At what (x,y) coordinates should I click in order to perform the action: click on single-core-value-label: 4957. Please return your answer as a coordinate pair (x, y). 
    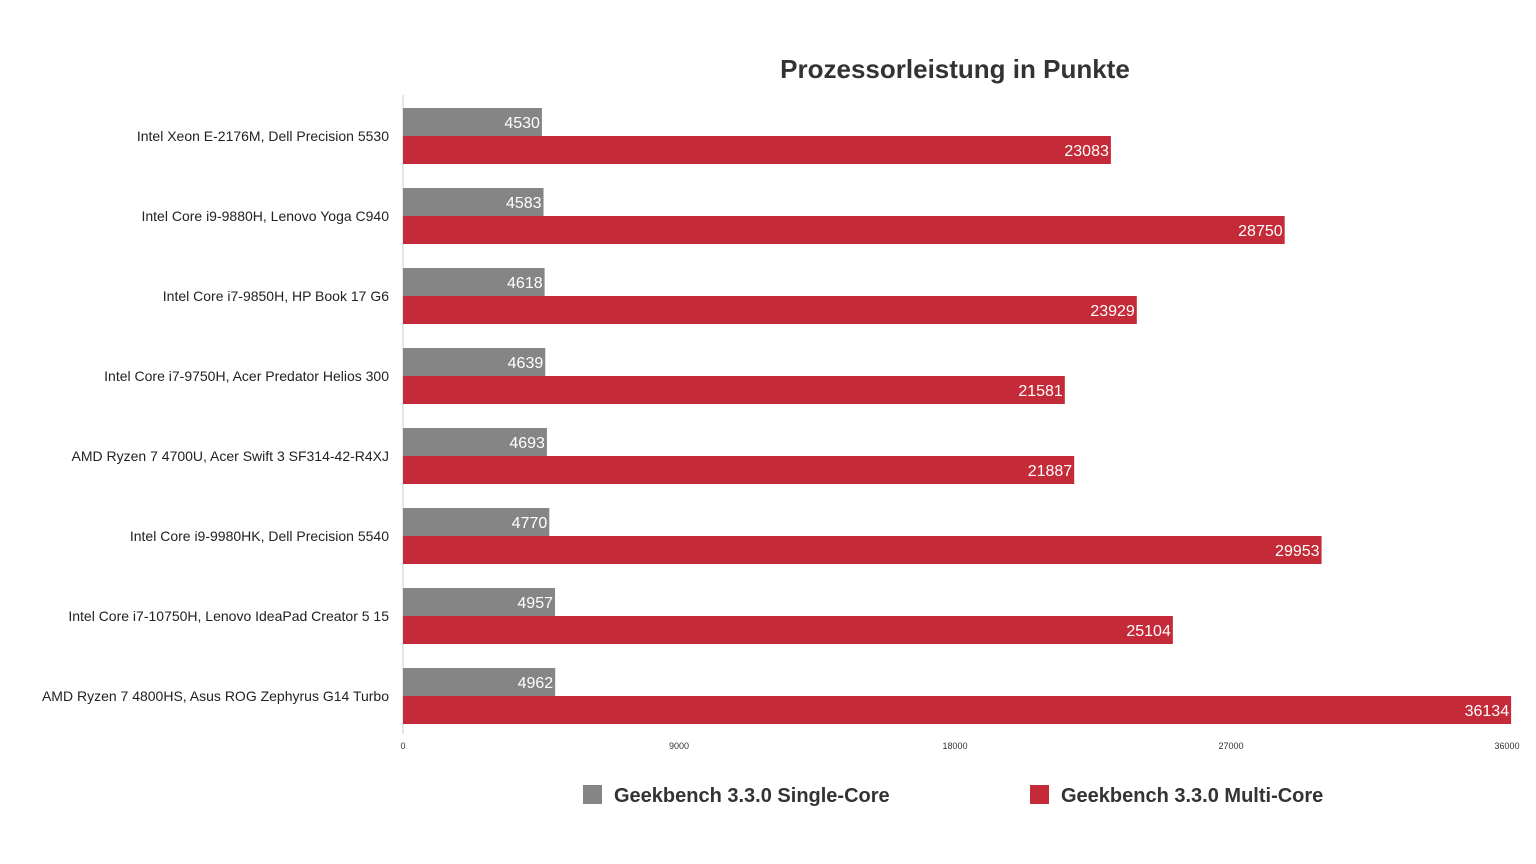
    Looking at the image, I should click on (535, 603).